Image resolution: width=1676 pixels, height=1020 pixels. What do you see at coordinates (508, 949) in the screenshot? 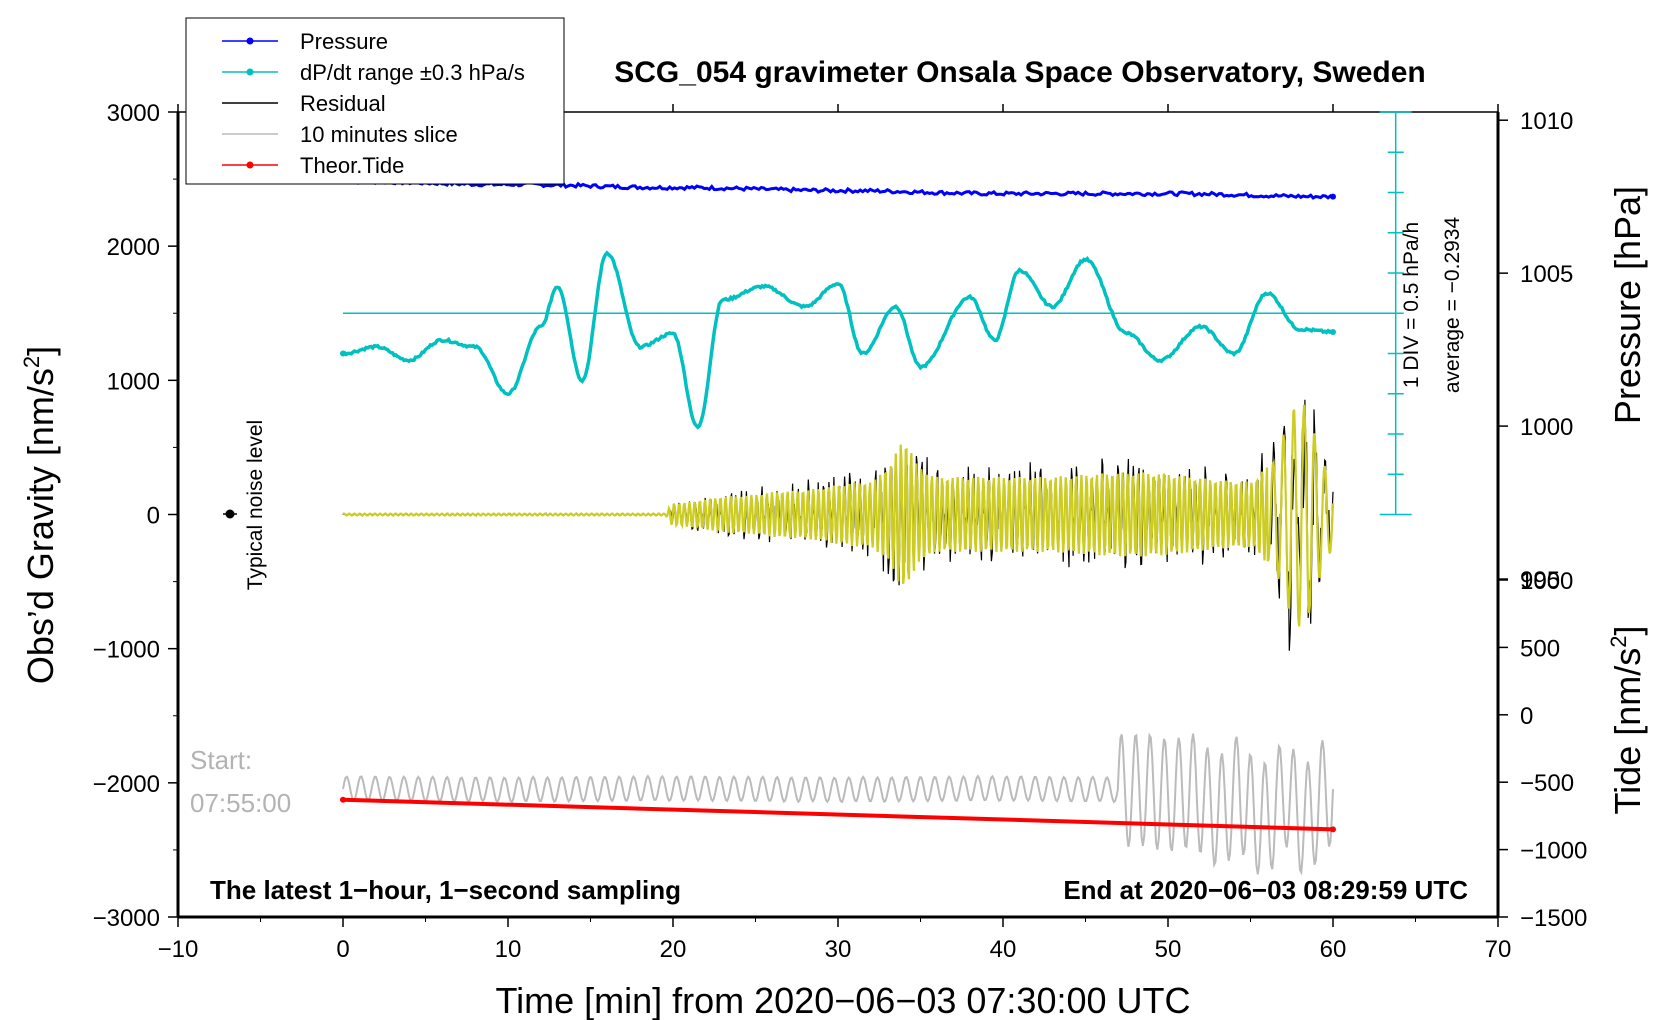
I see `x-tick-label: 10` at bounding box center [508, 949].